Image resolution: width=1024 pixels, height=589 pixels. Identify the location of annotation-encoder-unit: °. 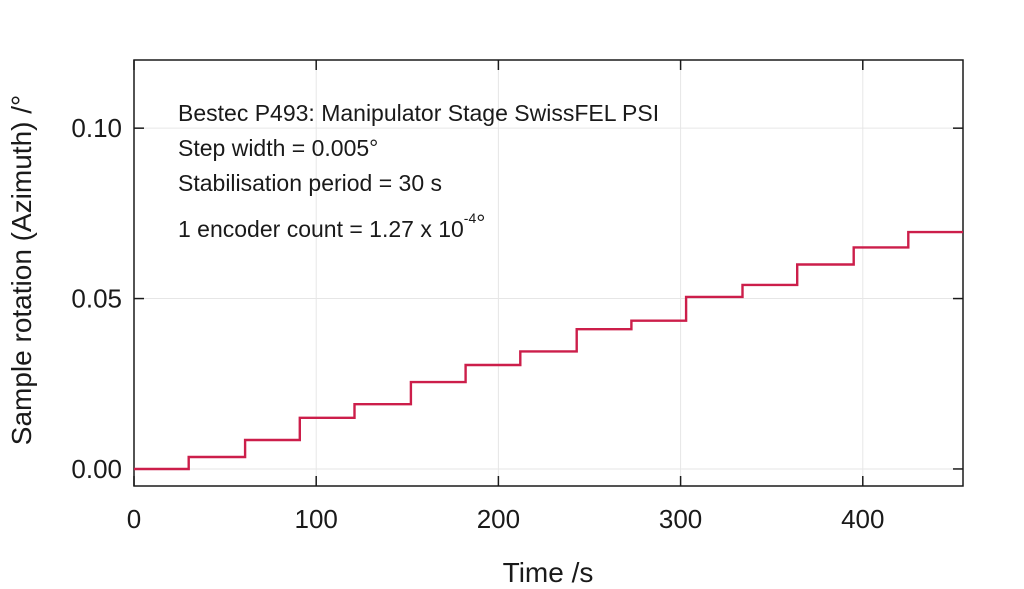
(480, 223).